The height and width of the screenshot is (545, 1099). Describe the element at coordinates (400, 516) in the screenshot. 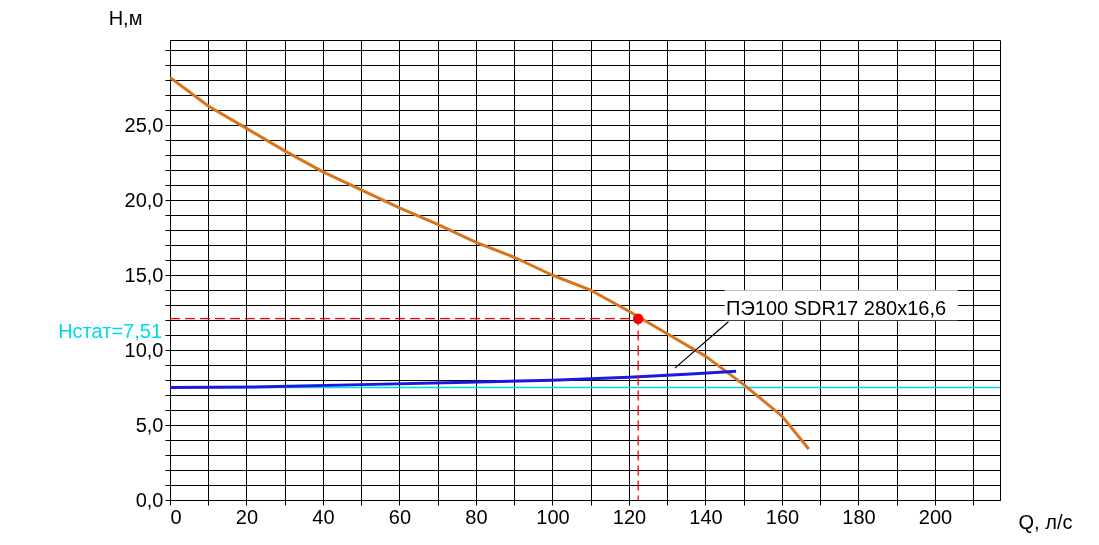

I see `x-tick-label: 60` at that location.